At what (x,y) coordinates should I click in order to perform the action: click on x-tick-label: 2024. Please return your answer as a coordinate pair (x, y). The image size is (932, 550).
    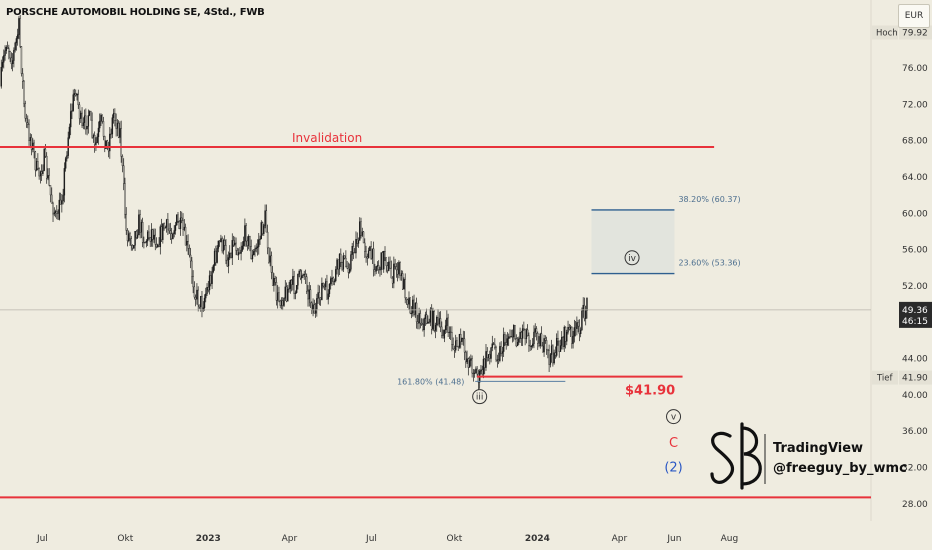
    Looking at the image, I should click on (537, 539).